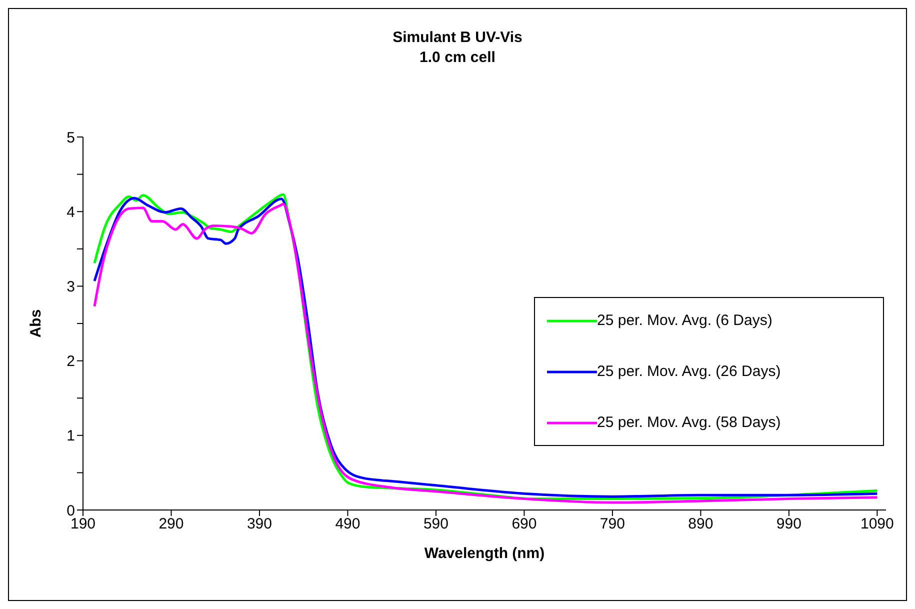 Image resolution: width=915 pixels, height=609 pixels. What do you see at coordinates (70, 361) in the screenshot?
I see `y-tick-label: 2` at bounding box center [70, 361].